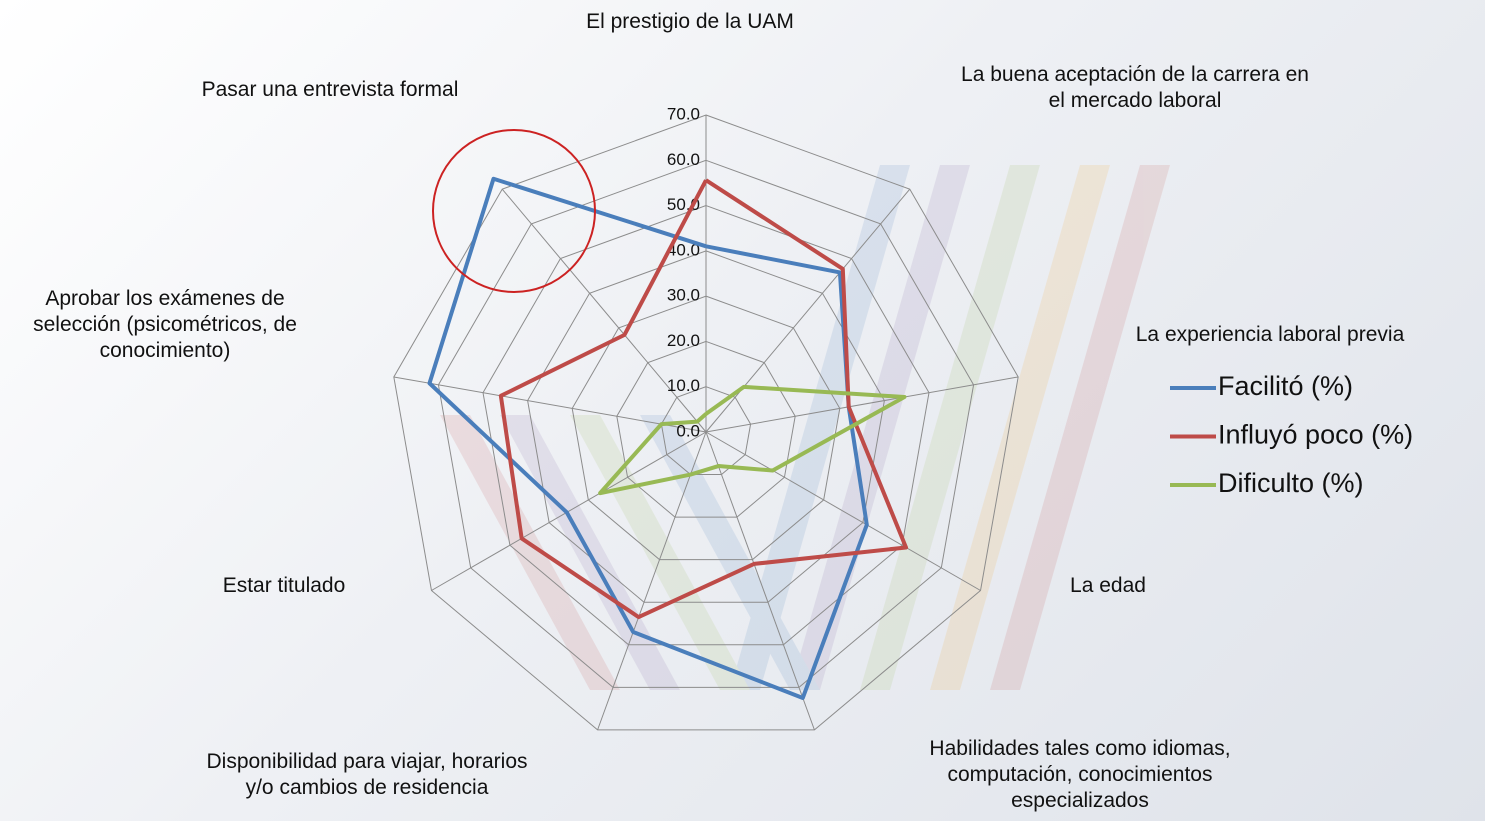 The width and height of the screenshot is (1485, 821). I want to click on r-tick-label: 10.0, so click(683, 385).